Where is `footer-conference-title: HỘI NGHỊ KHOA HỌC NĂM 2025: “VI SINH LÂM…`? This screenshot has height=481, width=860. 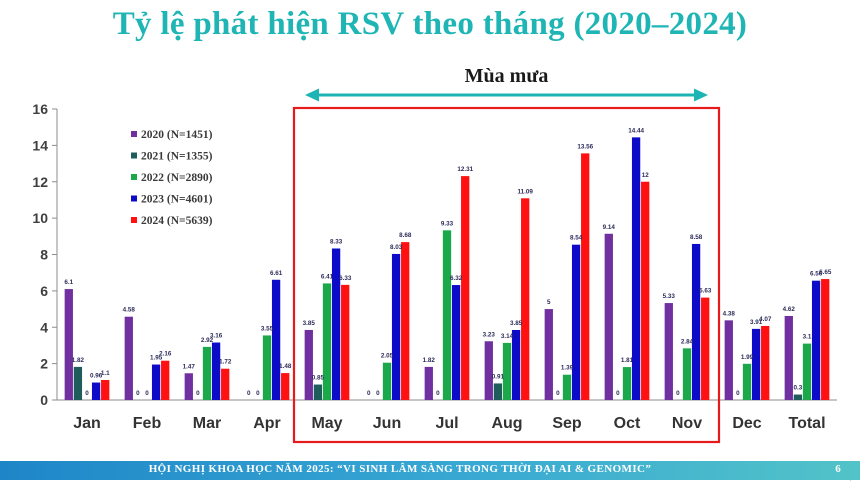
footer-conference-title: HỘI NGHỊ KHOA HỌC NĂM 2025: “VI SINH LÂM… is located at coordinates (400, 469).